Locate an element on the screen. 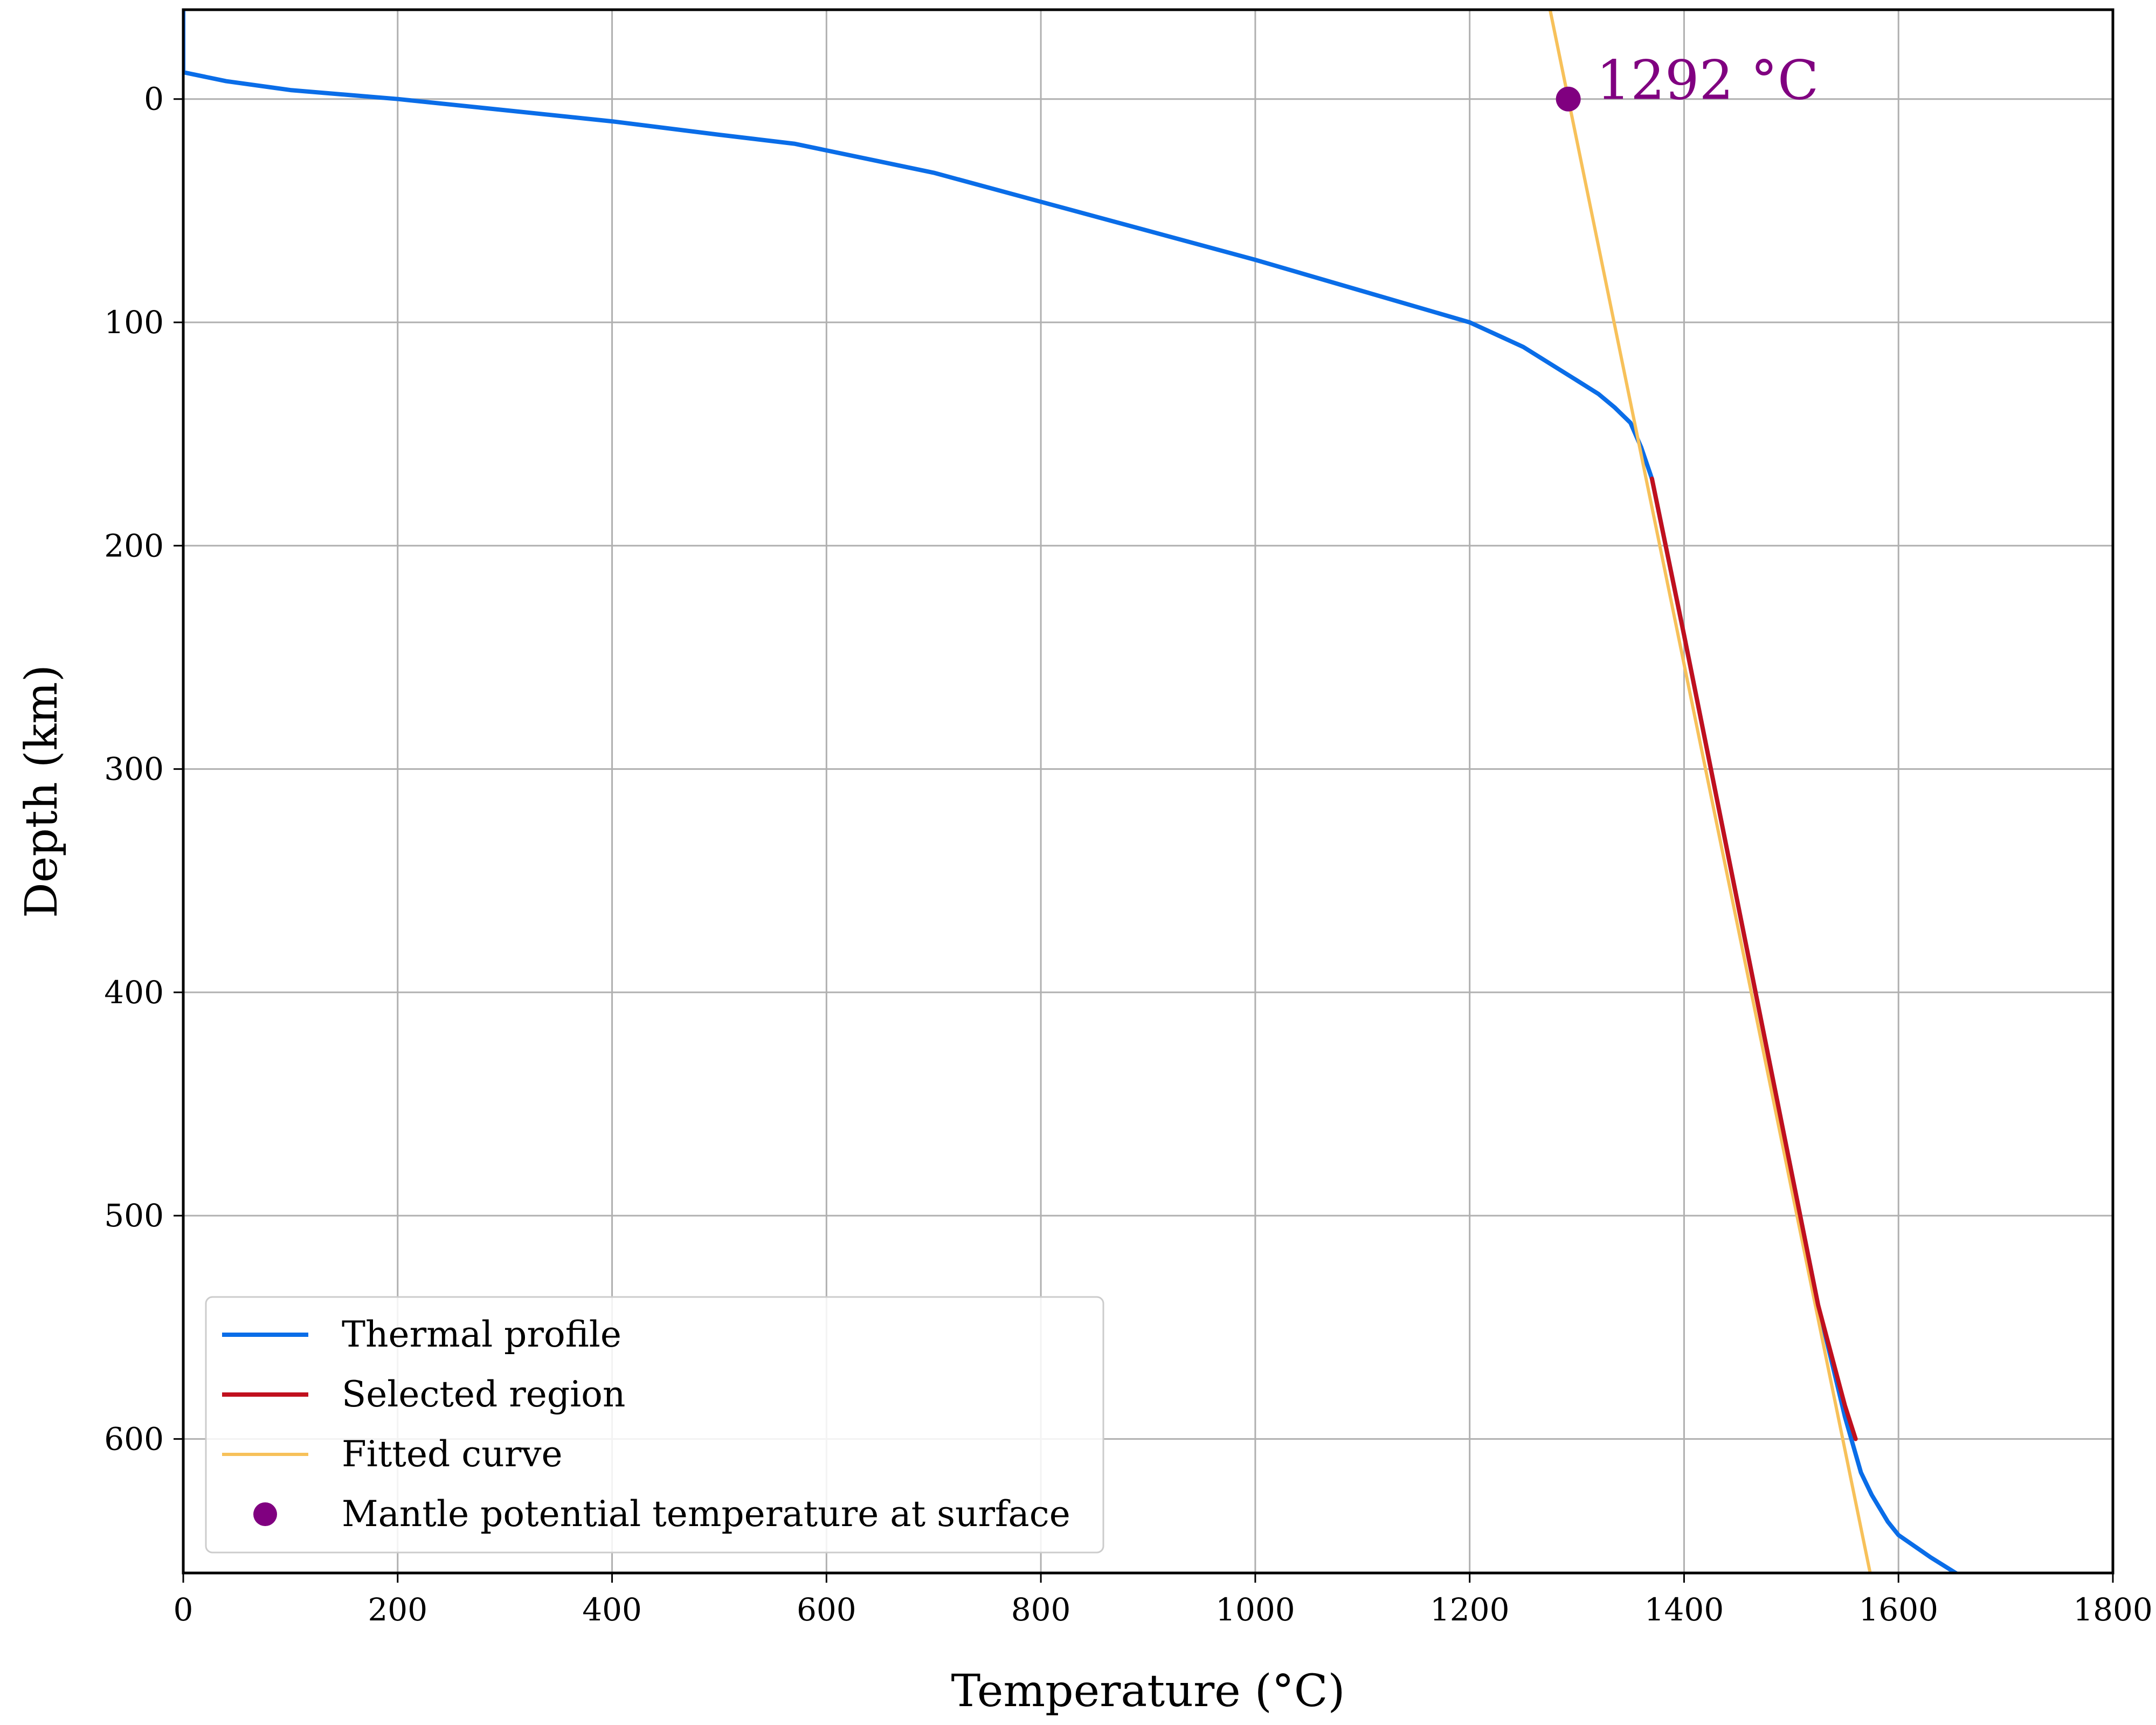 The image size is (2156, 1725). points-layer: 1292 °C is located at coordinates (1687, 80).